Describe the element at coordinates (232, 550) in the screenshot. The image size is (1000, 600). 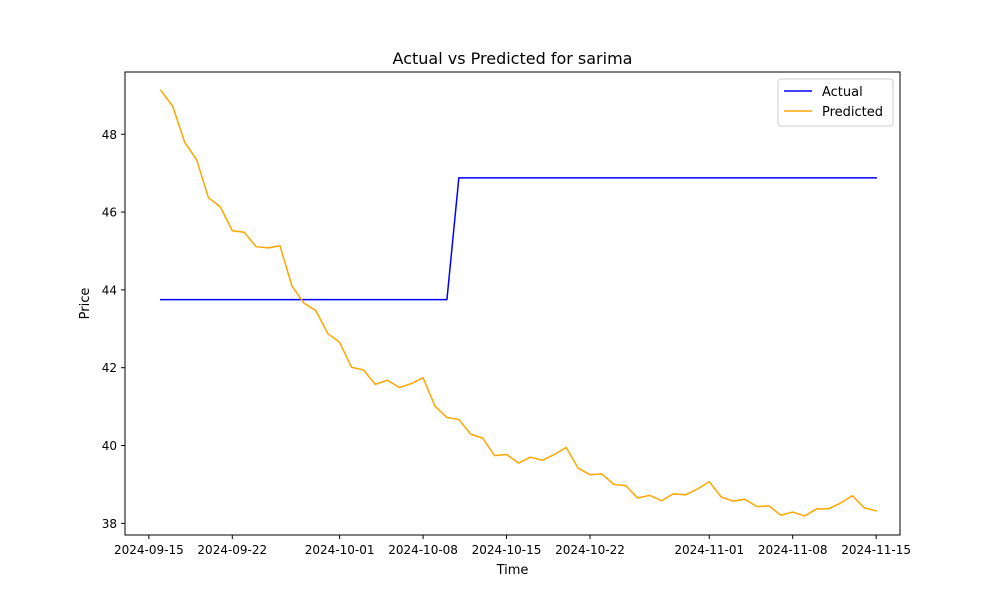
I see `x-tick-label: 2024-09-22` at that location.